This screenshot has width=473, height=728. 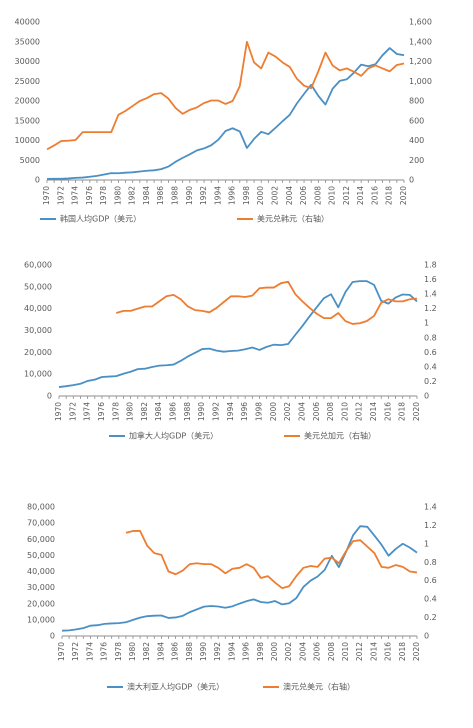 What do you see at coordinates (430, 308) in the screenshot?
I see `y2-tick-label: 1.2` at bounding box center [430, 308].